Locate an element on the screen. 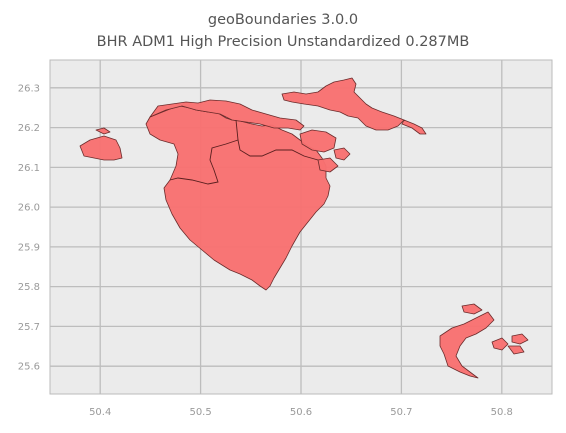 The height and width of the screenshot is (433, 566). map-title-line-1: geoBoundaries 3.0.0 is located at coordinates (283, 20).